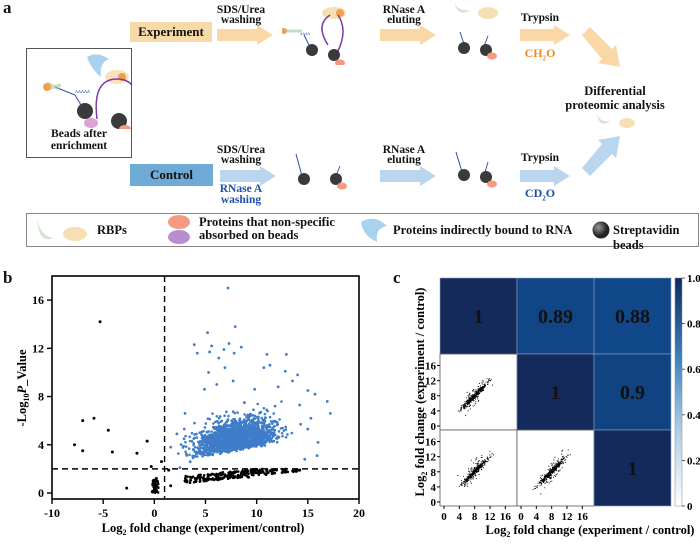  Describe the element at coordinates (103, 513) in the screenshot. I see `x-tick-label: -5` at that location.